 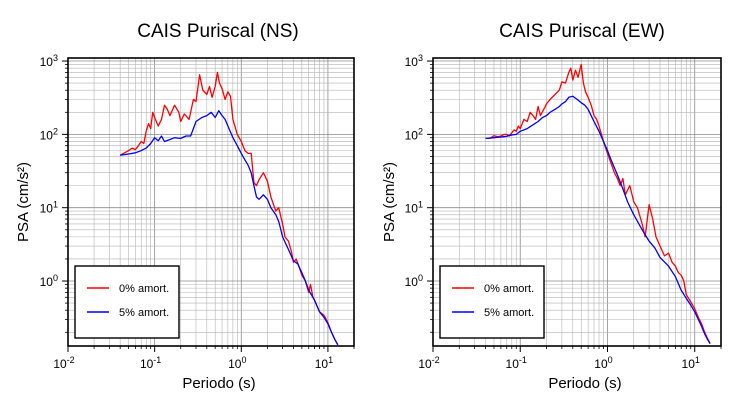 I want to click on chart-title: CAIS Puriscal (EW), so click(x=582, y=31).